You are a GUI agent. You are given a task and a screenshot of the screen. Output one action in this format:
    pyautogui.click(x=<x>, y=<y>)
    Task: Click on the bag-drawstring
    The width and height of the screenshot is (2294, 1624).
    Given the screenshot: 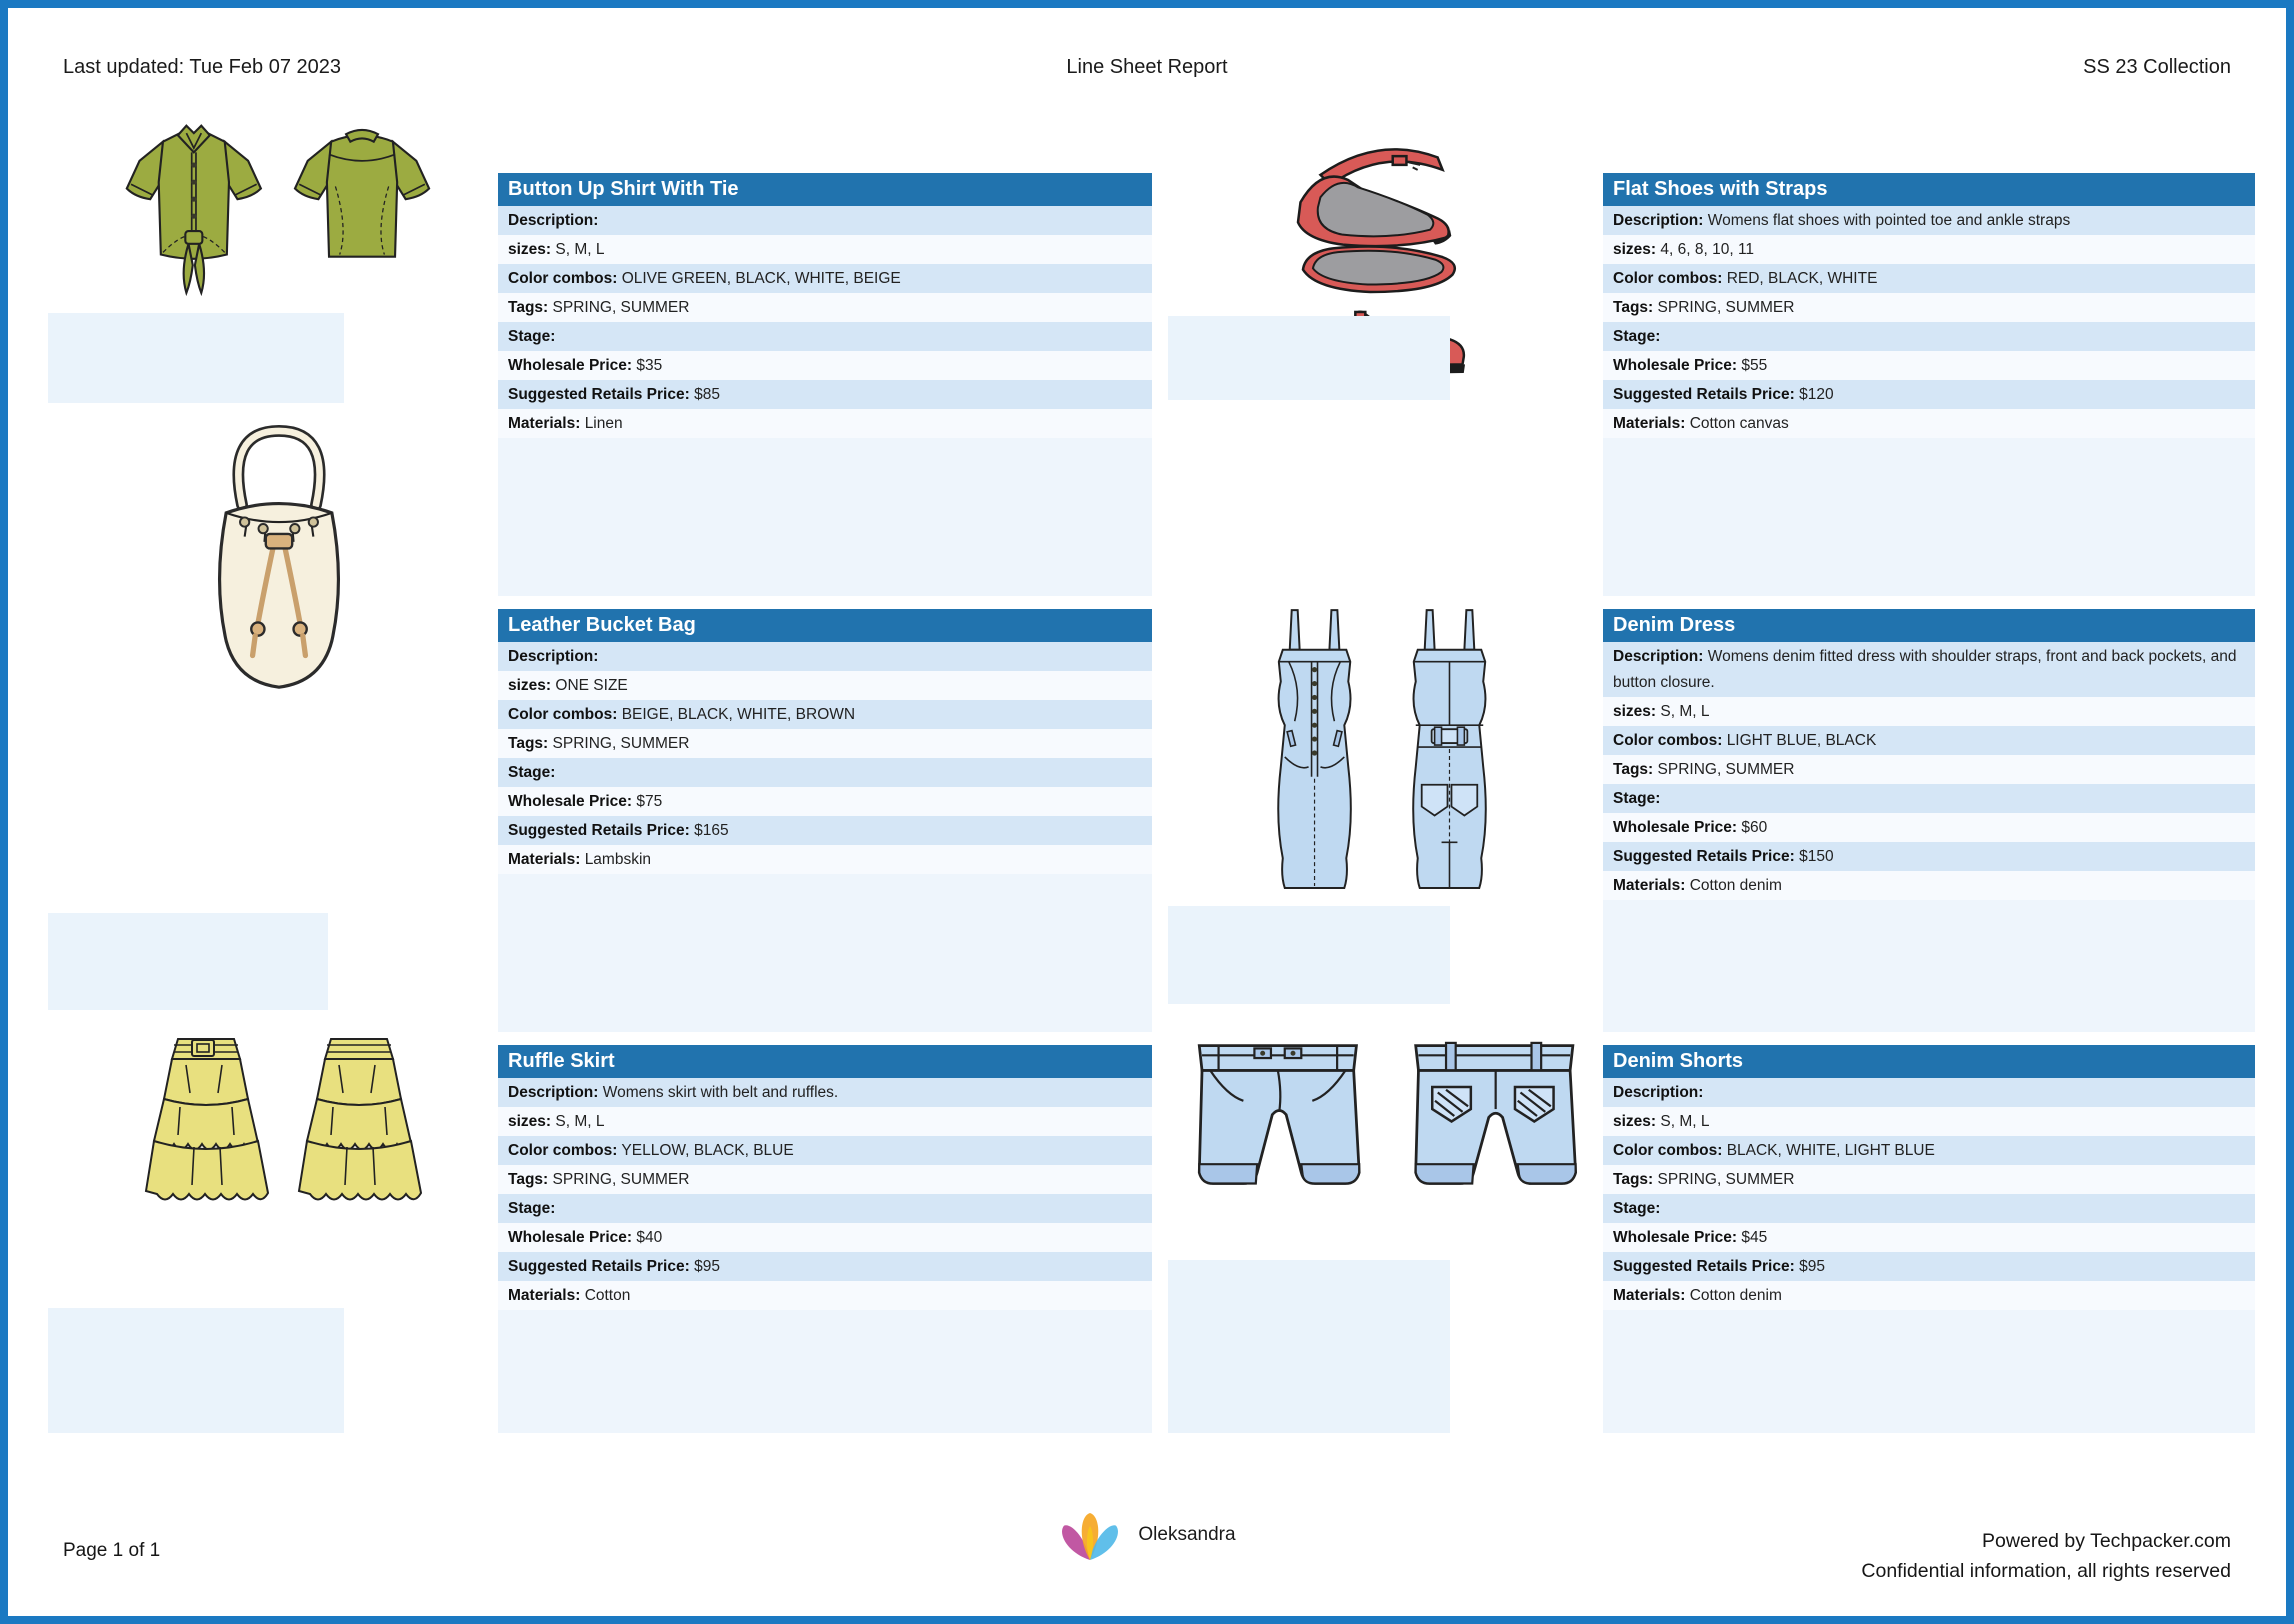 What is the action you would take?
    pyautogui.click(x=279, y=584)
    